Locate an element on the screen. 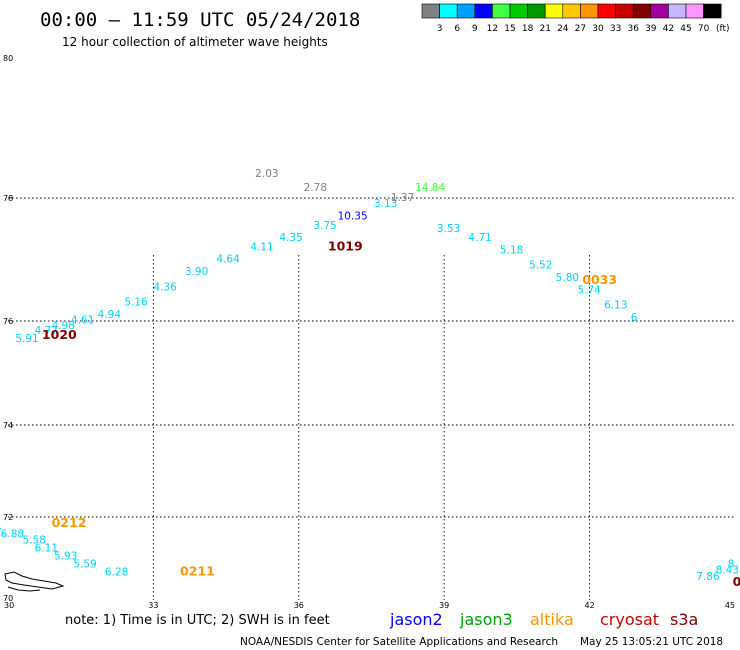 The height and width of the screenshot is (650, 740). wave-height-label: 5.16 is located at coordinates (136, 303).